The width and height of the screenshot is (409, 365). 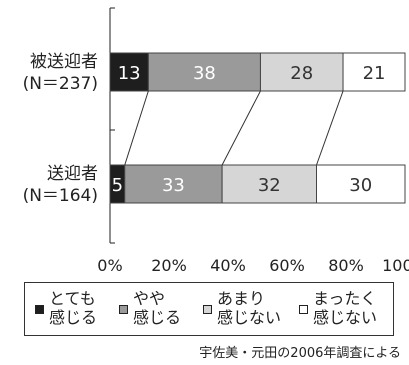 I want to click on data-label-0-1: 38, so click(x=204, y=73).